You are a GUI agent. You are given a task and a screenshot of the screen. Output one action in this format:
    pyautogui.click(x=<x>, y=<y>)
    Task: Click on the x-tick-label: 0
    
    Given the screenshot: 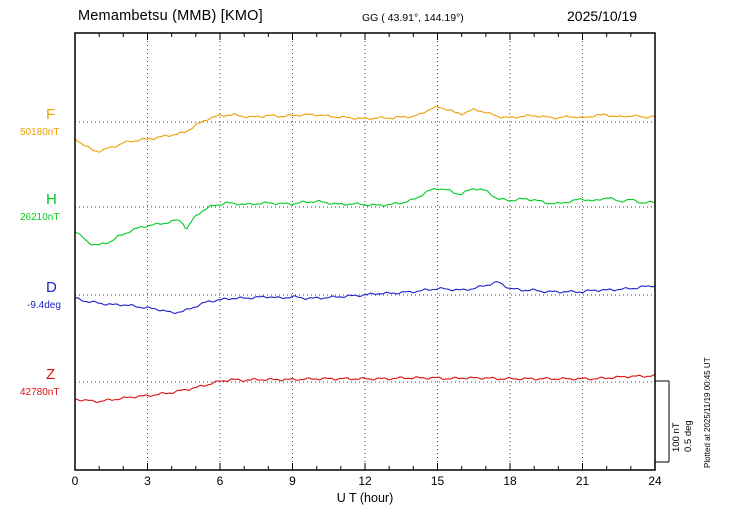 What is the action you would take?
    pyautogui.click(x=75, y=481)
    